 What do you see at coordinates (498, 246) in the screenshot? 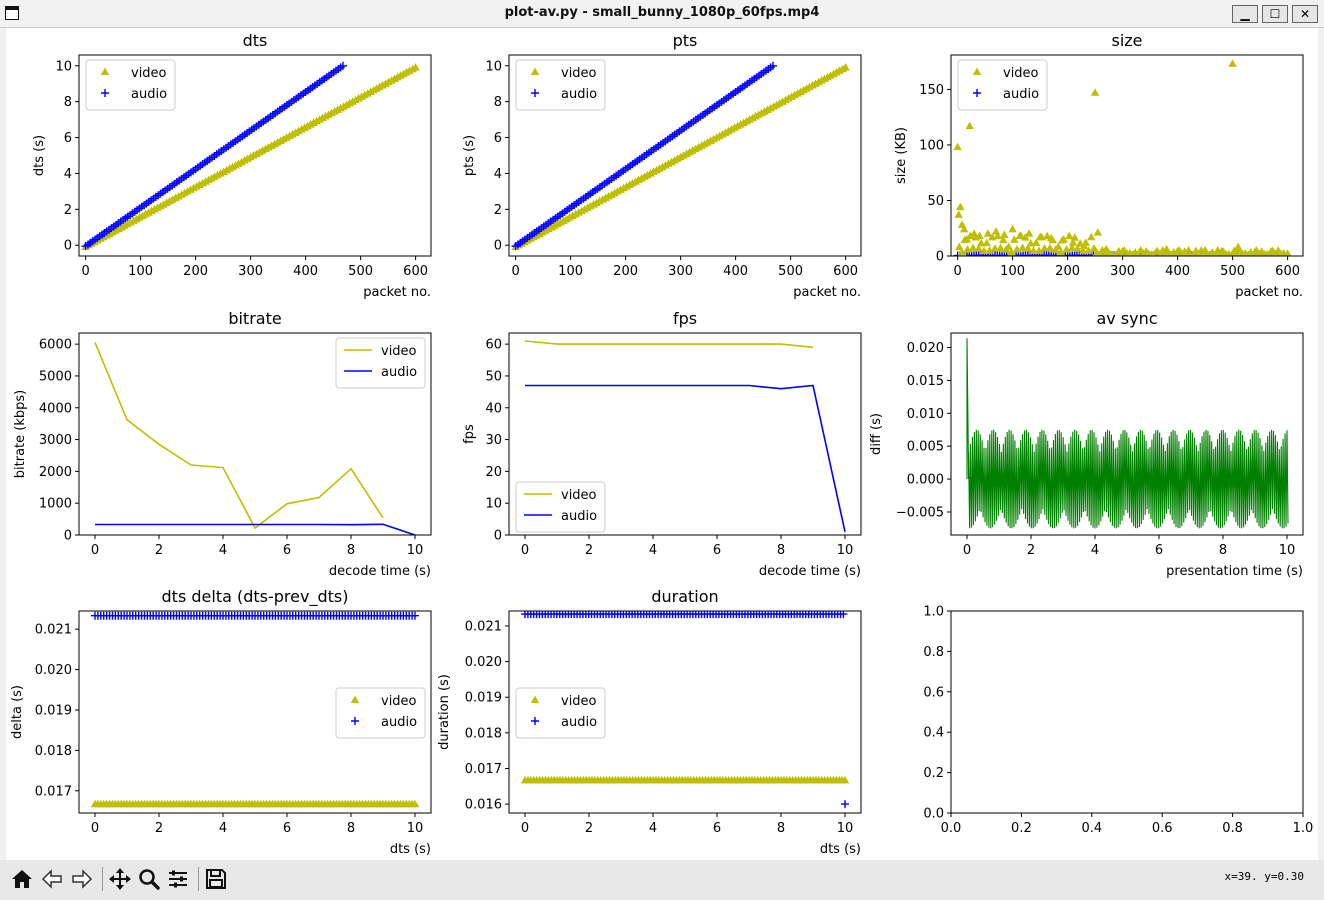
I see `y-tick-label: 0` at bounding box center [498, 246].